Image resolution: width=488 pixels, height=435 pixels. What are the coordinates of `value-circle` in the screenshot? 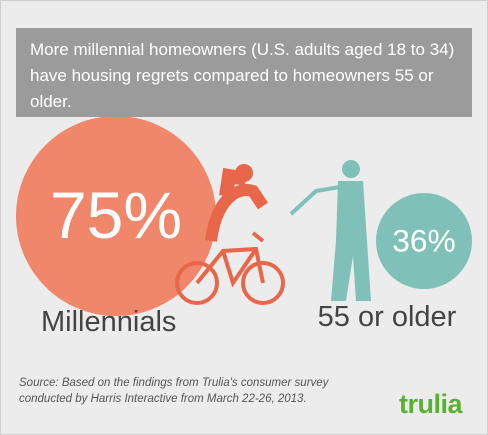 It's located at (424, 241).